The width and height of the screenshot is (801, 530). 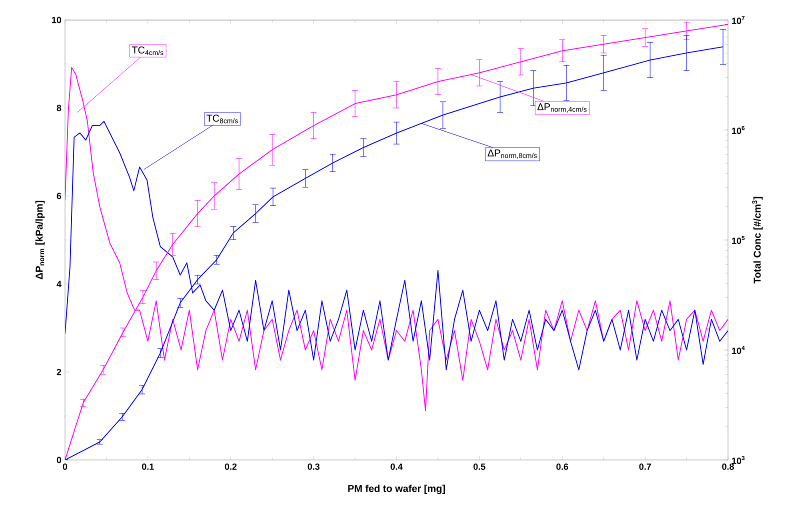 I want to click on x-tick-label: 0.4, so click(x=396, y=467).